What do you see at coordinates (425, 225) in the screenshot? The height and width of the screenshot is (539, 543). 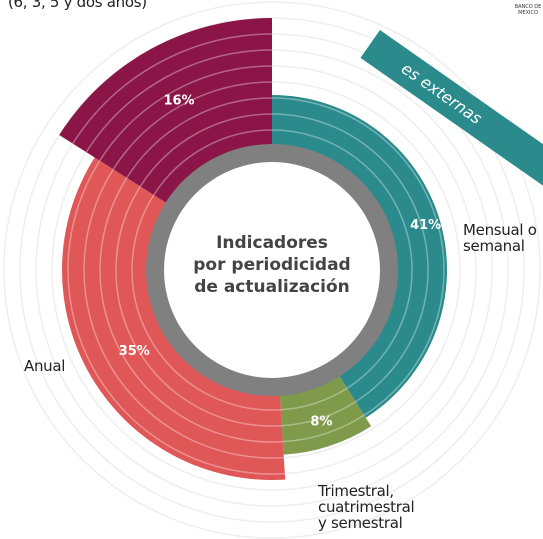 I see `value-label: 41%` at bounding box center [425, 225].